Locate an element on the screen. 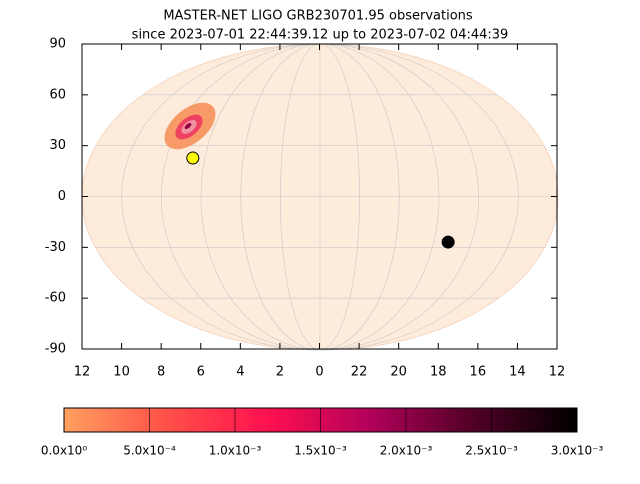  x-tick-label: 20 is located at coordinates (398, 372).